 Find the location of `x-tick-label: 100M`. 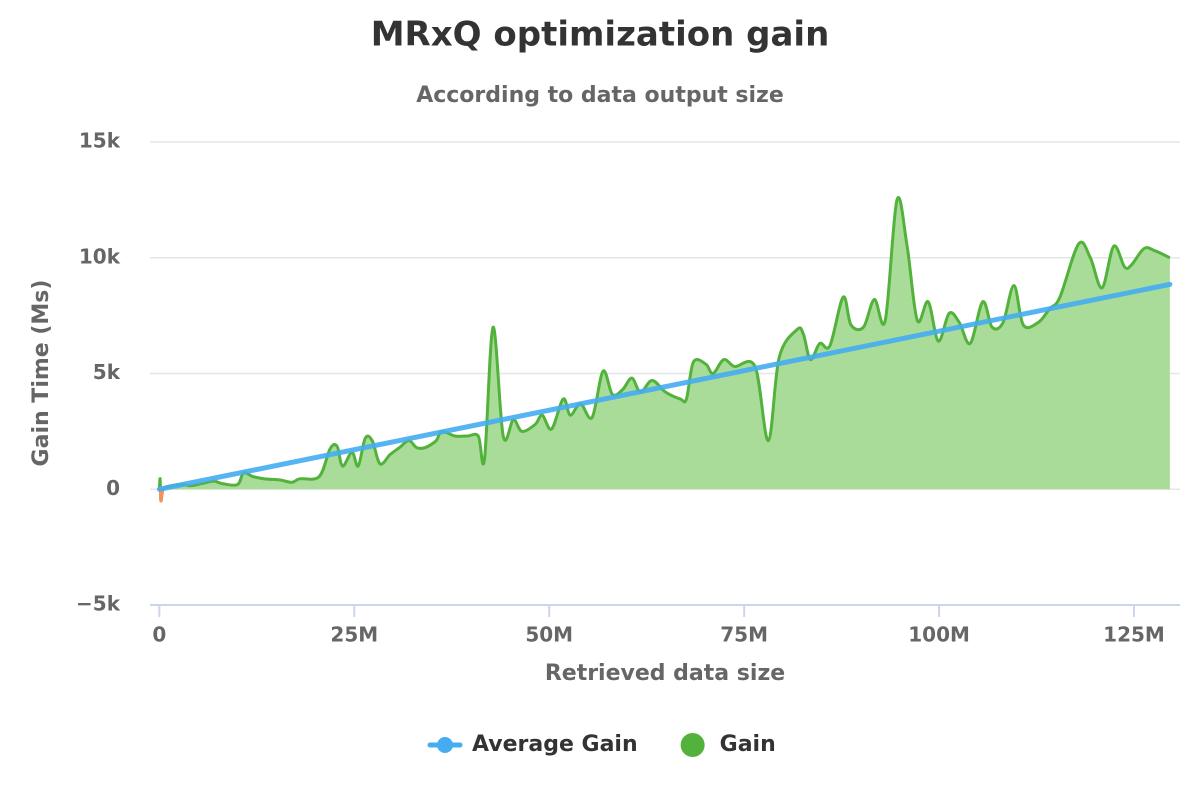

x-tick-label: 100M is located at coordinates (939, 635).